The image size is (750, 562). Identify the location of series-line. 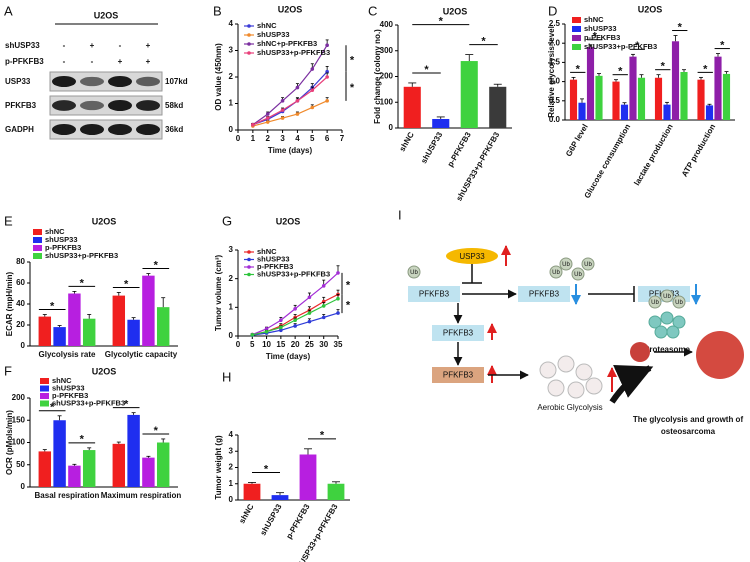
(290, 101).